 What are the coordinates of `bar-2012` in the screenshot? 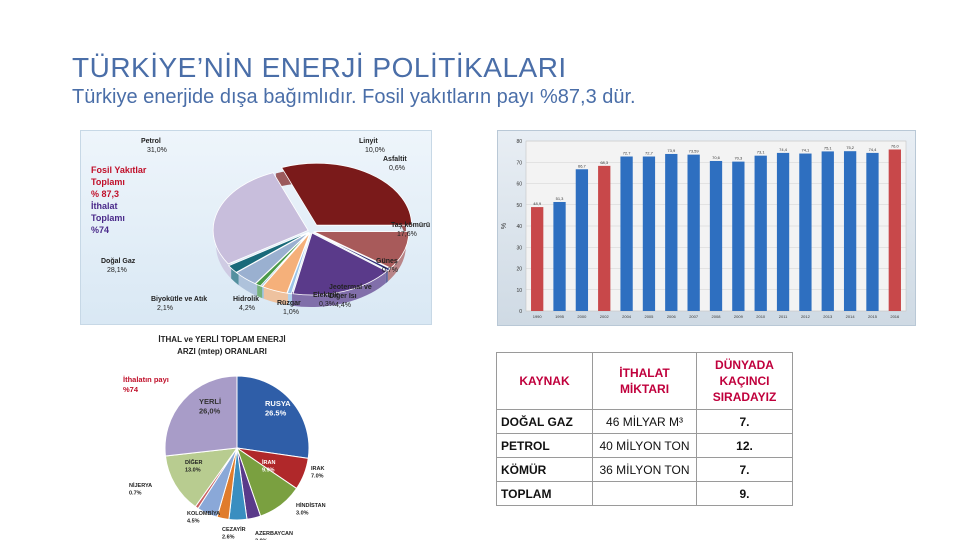 It's located at (805, 232).